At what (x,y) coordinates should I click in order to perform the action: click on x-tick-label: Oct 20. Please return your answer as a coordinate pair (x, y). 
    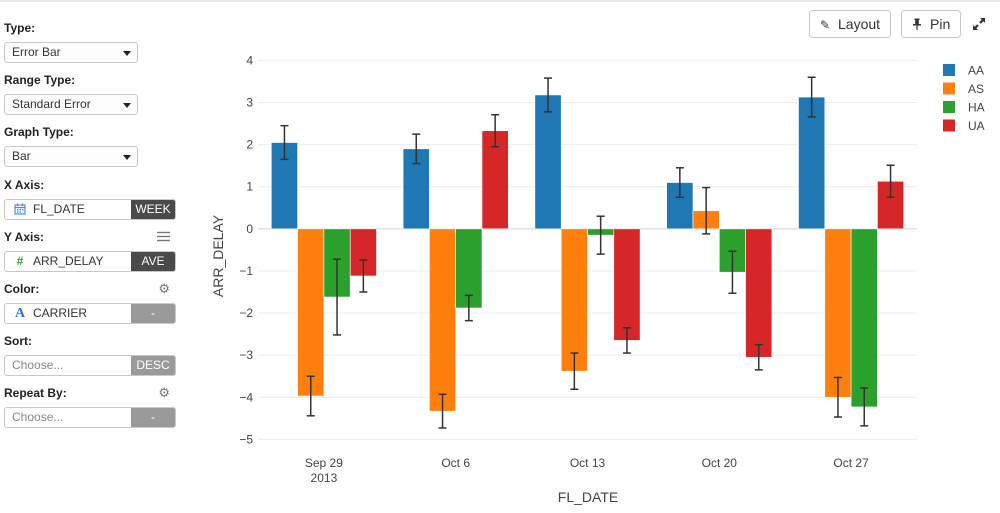
    Looking at the image, I should click on (720, 463).